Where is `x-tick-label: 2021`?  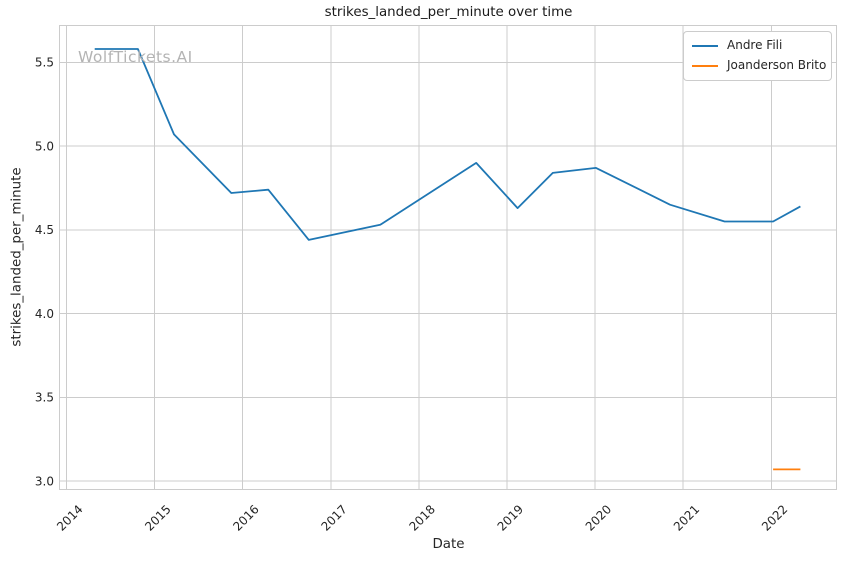 x-tick-label: 2021 is located at coordinates (686, 517).